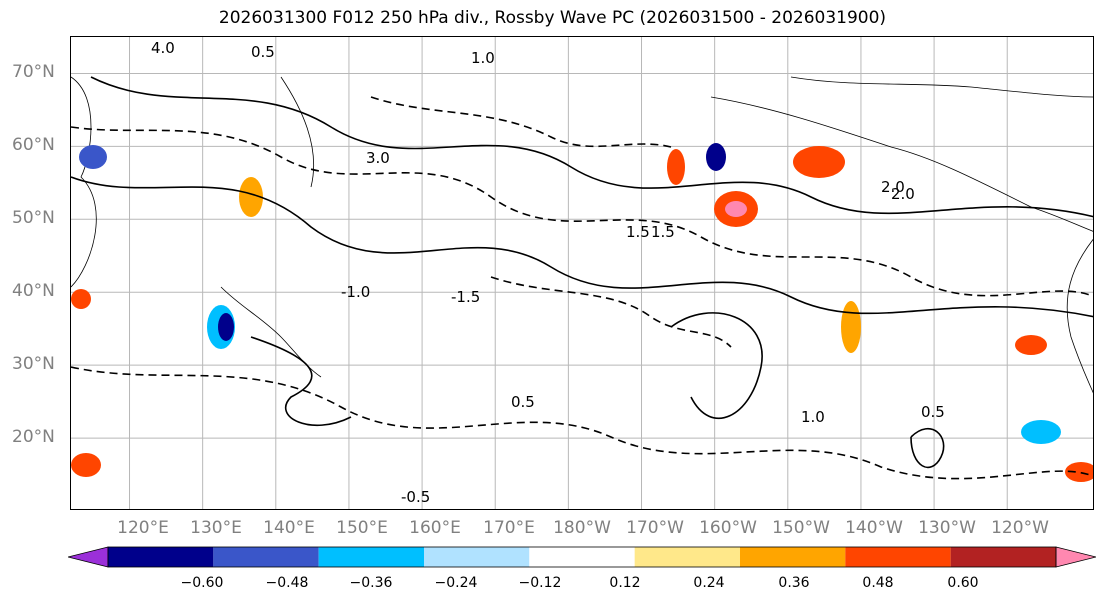 This screenshot has height=604, width=1105. I want to click on lon-label: 180°W, so click(582, 528).